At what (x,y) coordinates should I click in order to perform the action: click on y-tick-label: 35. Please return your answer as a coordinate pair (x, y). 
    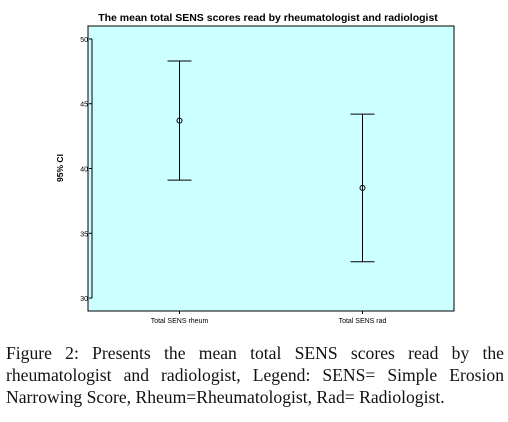
    Looking at the image, I should click on (84, 234).